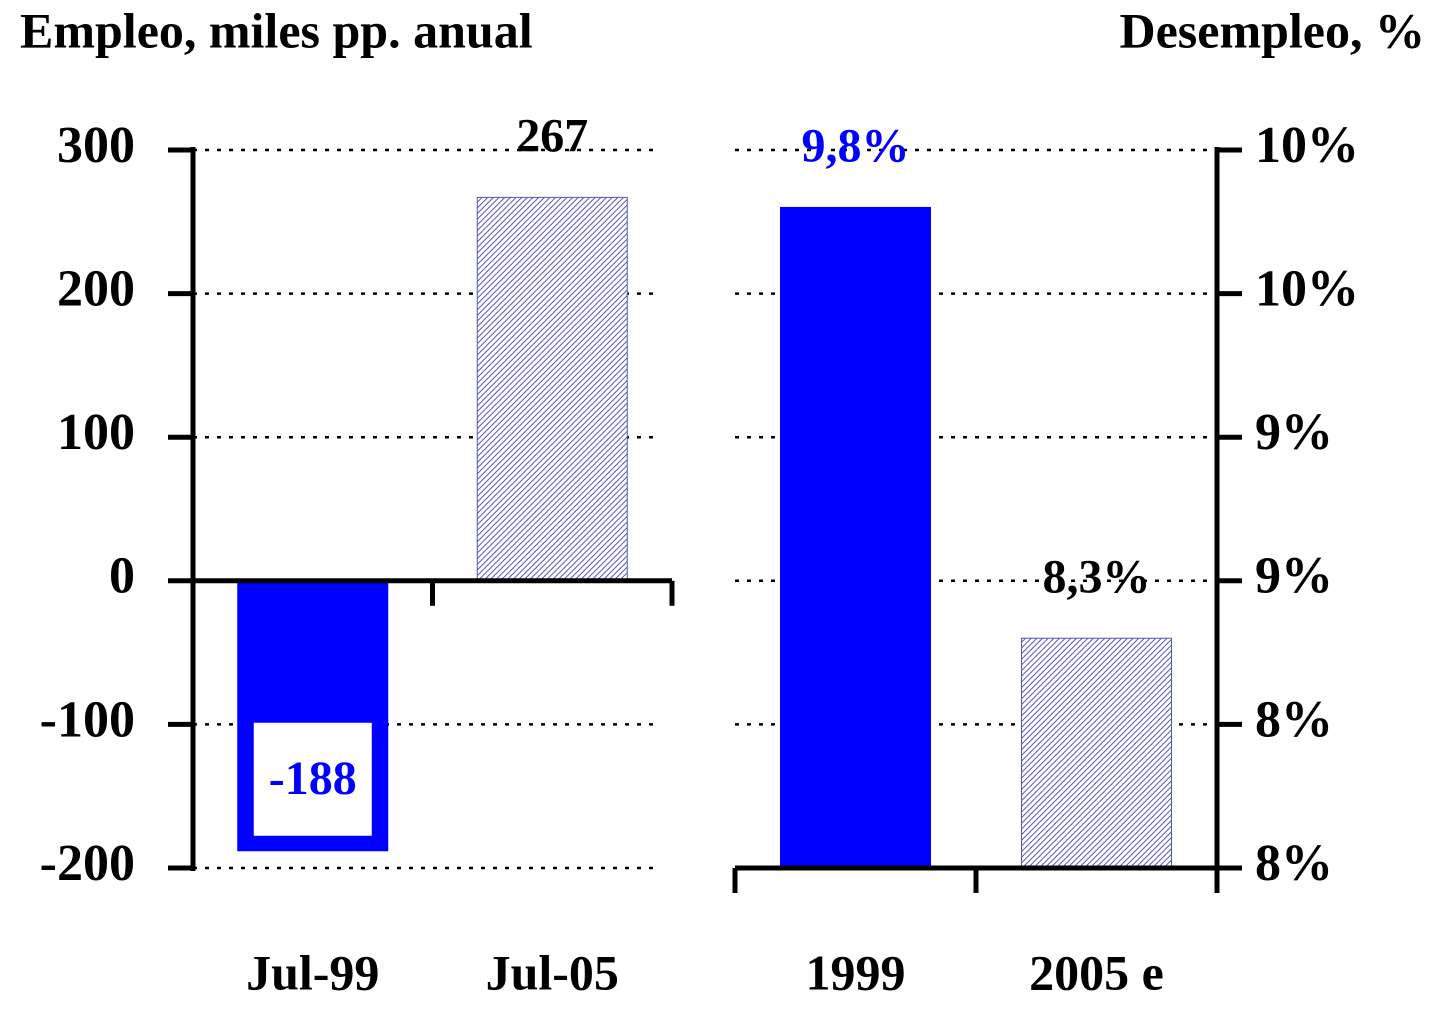 The image size is (1436, 1011). What do you see at coordinates (122, 576) in the screenshot?
I see `y-tick-label: 0` at bounding box center [122, 576].